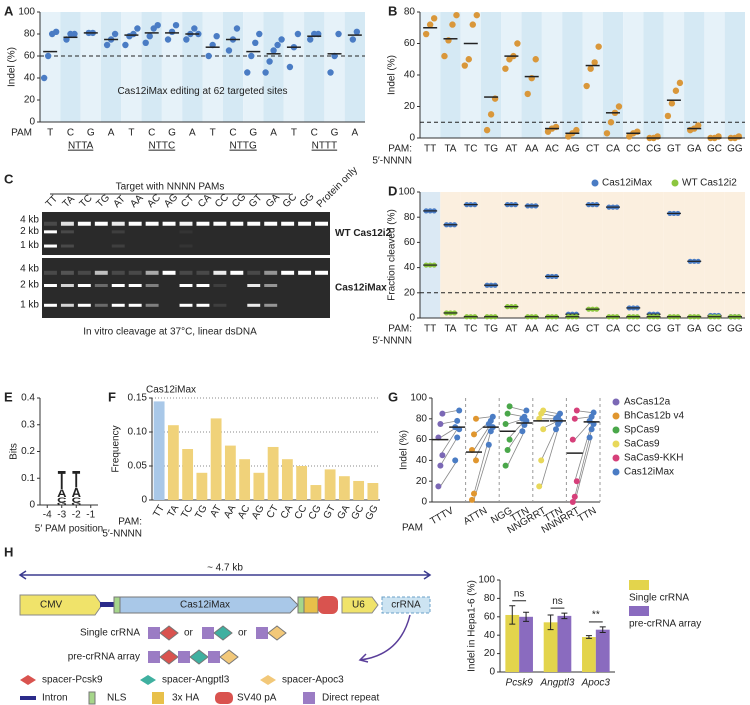 This screenshot has height=705, width=750. Describe the element at coordinates (243, 633) in the screenshot. I see `or-label: or` at that location.